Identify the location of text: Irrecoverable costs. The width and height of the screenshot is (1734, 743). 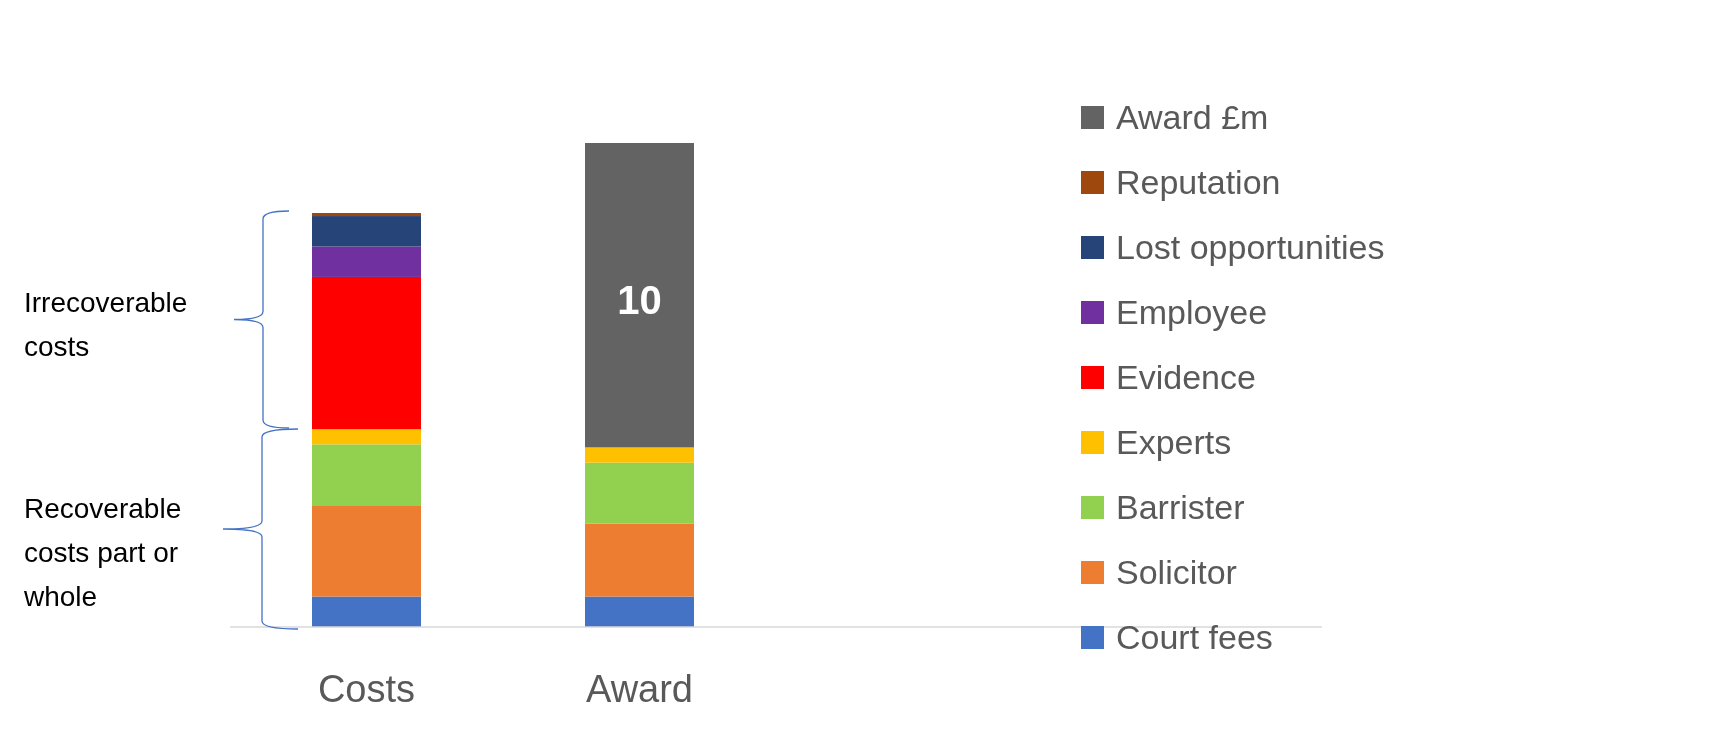
(106, 325).